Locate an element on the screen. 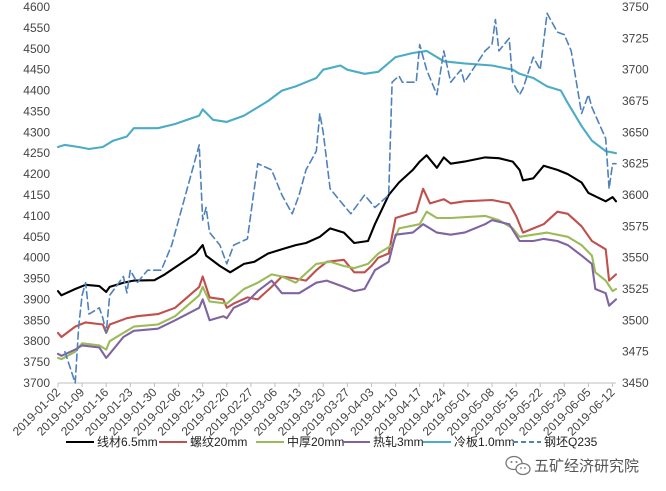 Image resolution: width=666 pixels, height=491 pixels. y-left-tick-label: 4100 is located at coordinates (36, 216).